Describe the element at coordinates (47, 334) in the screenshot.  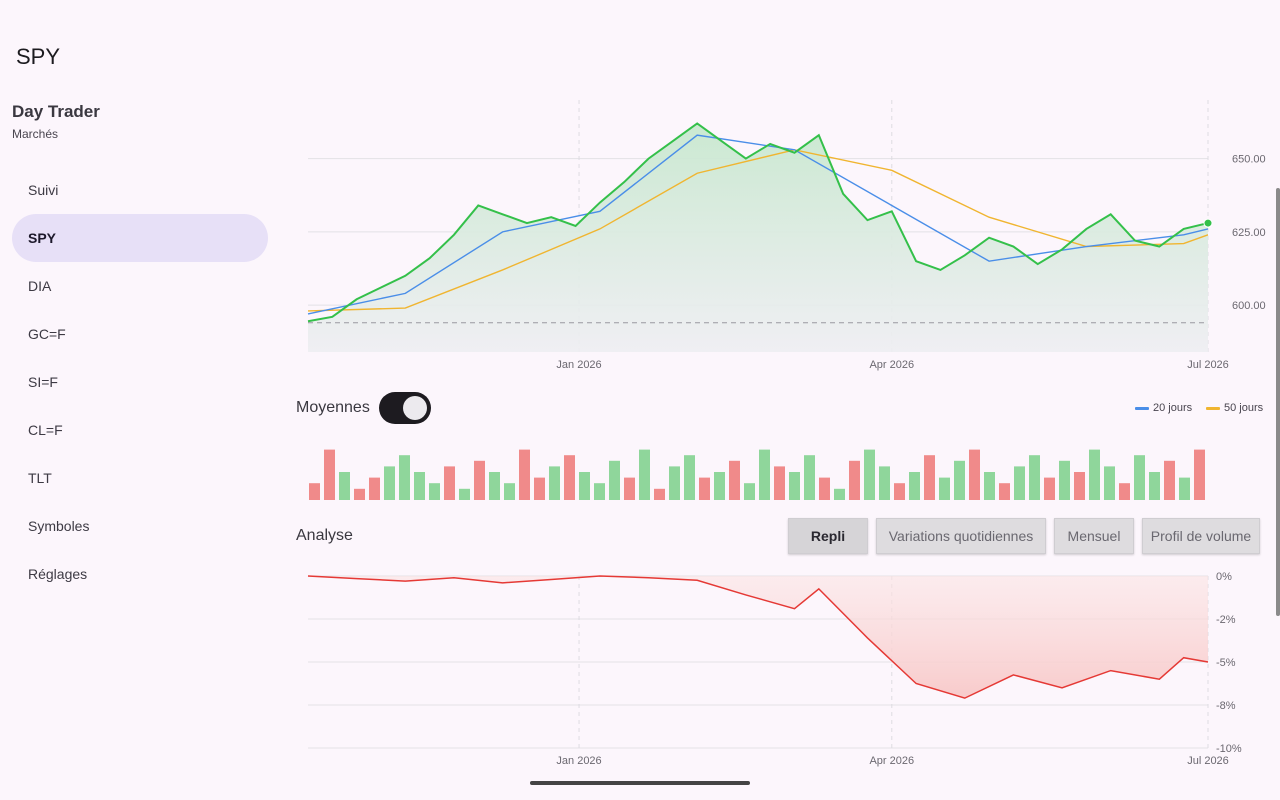
I see `nav-item-label: GC=F` at that location.